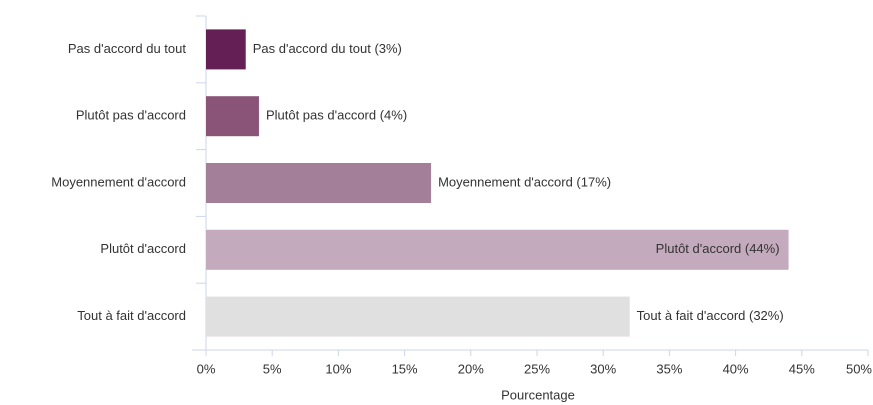 Image resolution: width=873 pixels, height=405 pixels. What do you see at coordinates (127, 48) in the screenshot?
I see `y-tick-label: Pas d'accord du tout` at bounding box center [127, 48].